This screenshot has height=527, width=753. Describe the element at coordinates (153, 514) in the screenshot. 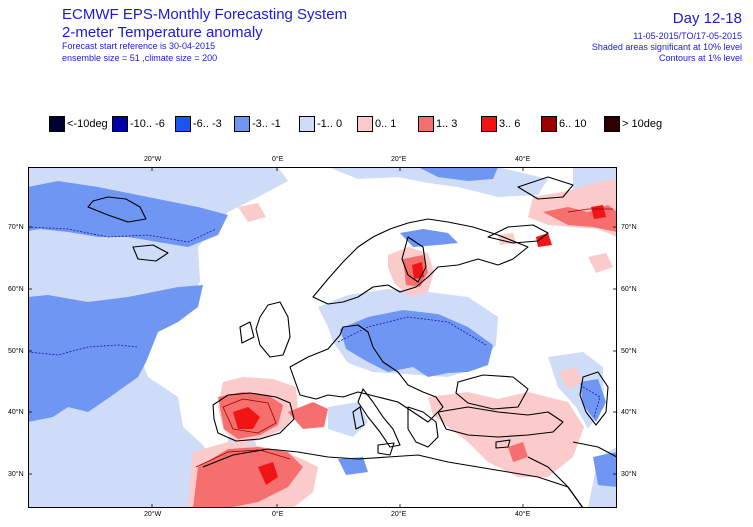

I see `lon-label-bottom: 20°W` at that location.